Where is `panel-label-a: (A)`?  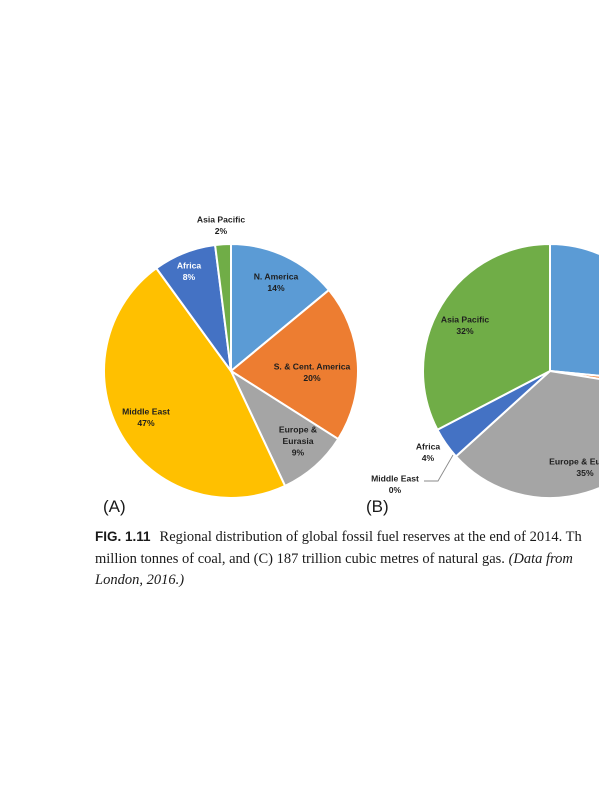 panel-label-a: (A) is located at coordinates (114, 506).